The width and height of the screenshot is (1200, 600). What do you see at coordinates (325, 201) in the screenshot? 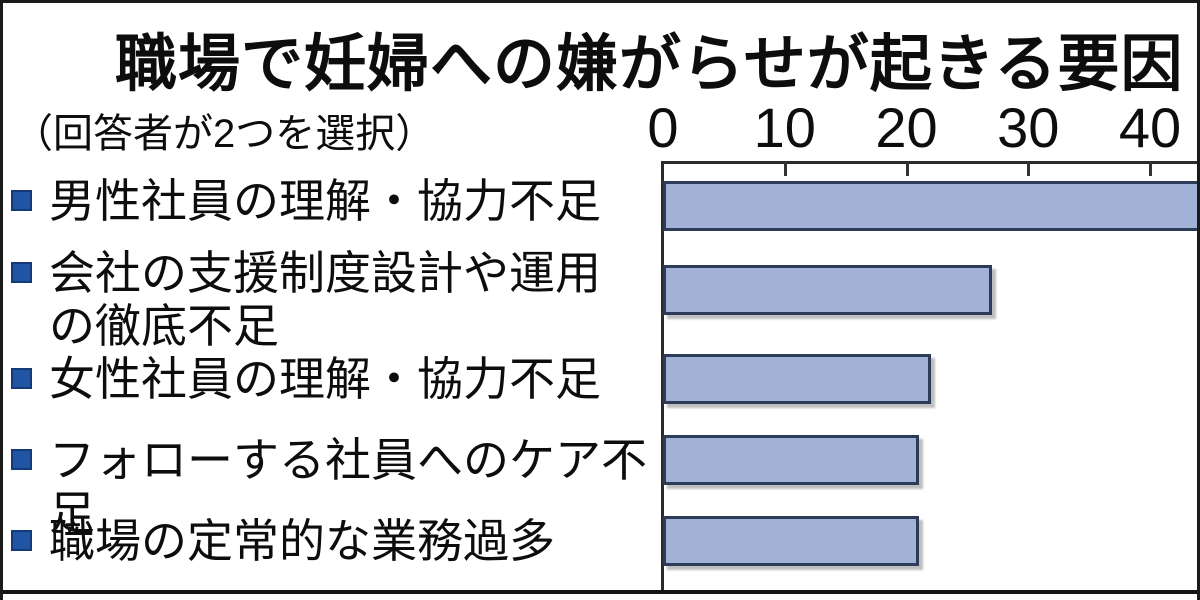
I see `category-label: 男性社員の理解・協力不足` at bounding box center [325, 201].